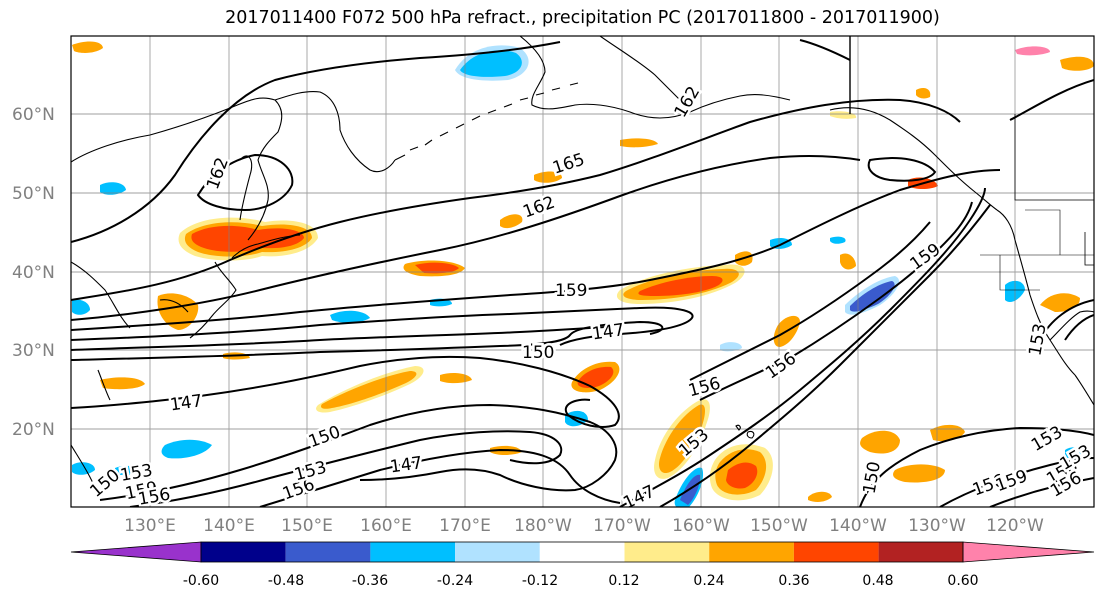 This screenshot has width=1105, height=601. Describe the element at coordinates (154, 496) in the screenshot. I see `contour-label: 156` at that location.